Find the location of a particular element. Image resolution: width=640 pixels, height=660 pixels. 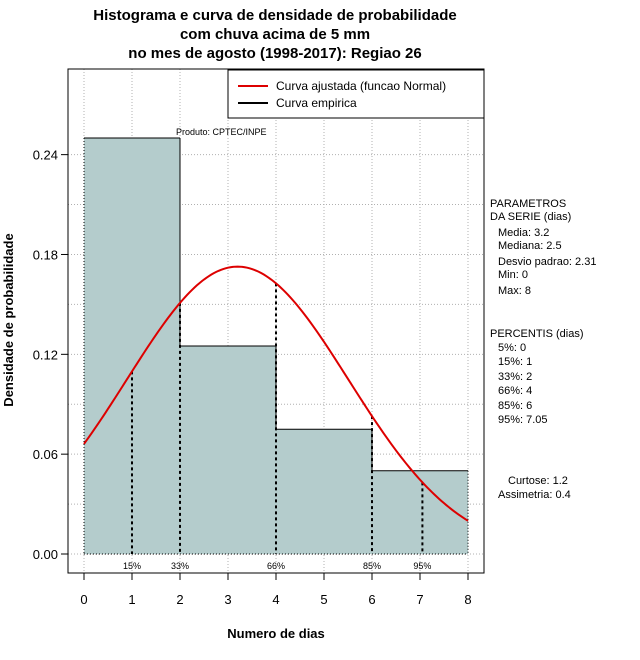

chart-title-line-3: no mes de agosto (1998-2017): Regiao 26 is located at coordinates (274, 53).